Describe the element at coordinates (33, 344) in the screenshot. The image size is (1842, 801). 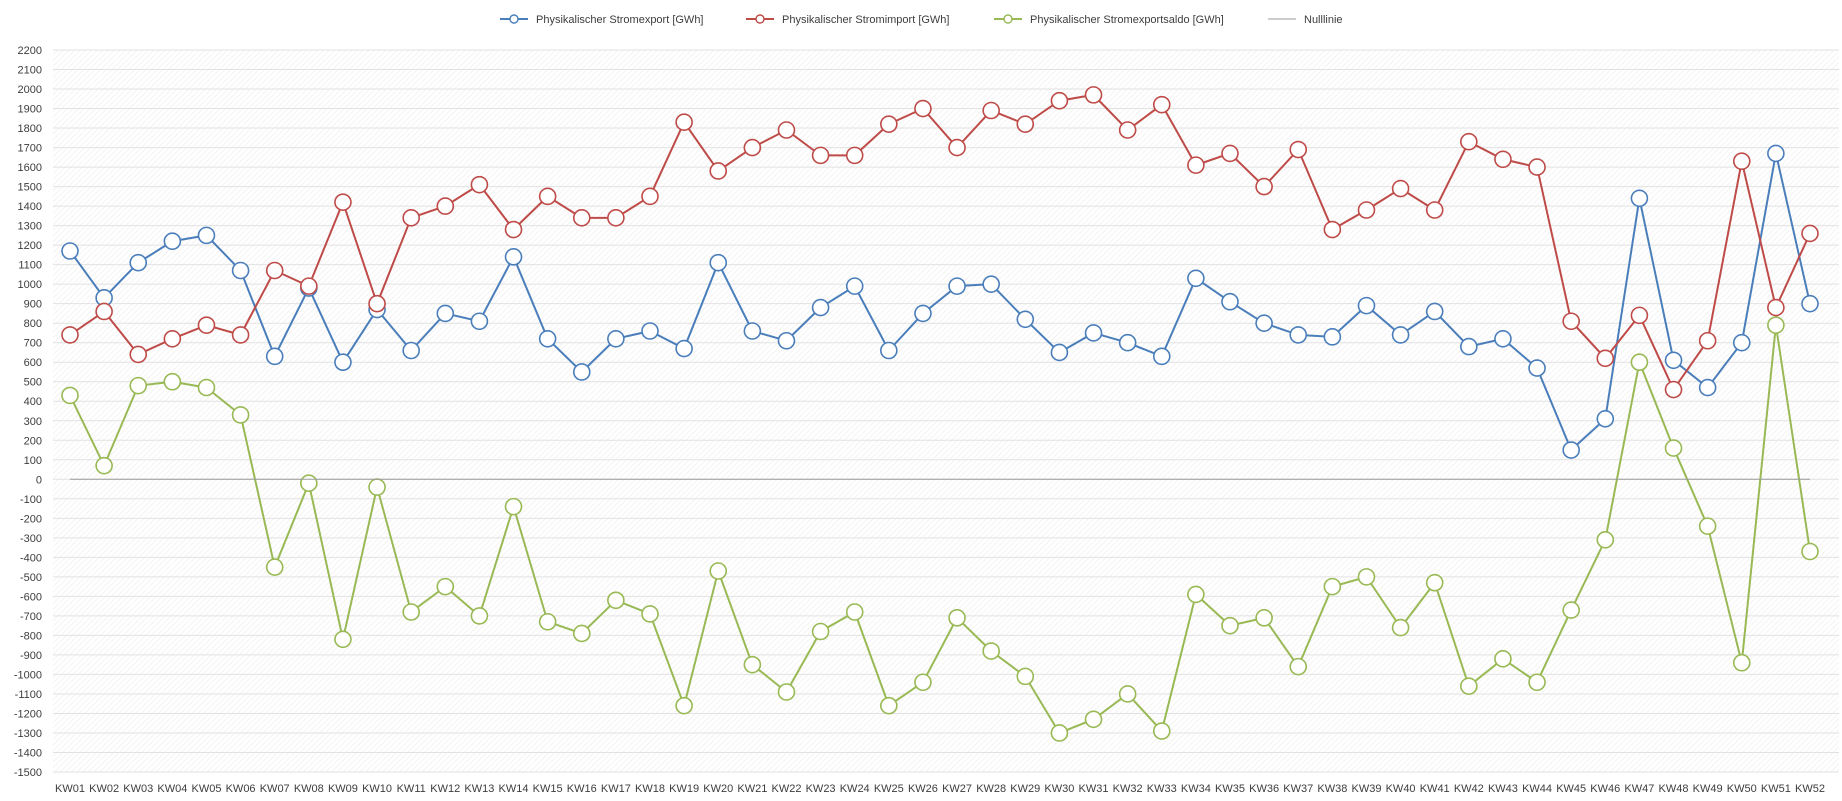
I see `y-tick-label: 700` at that location.